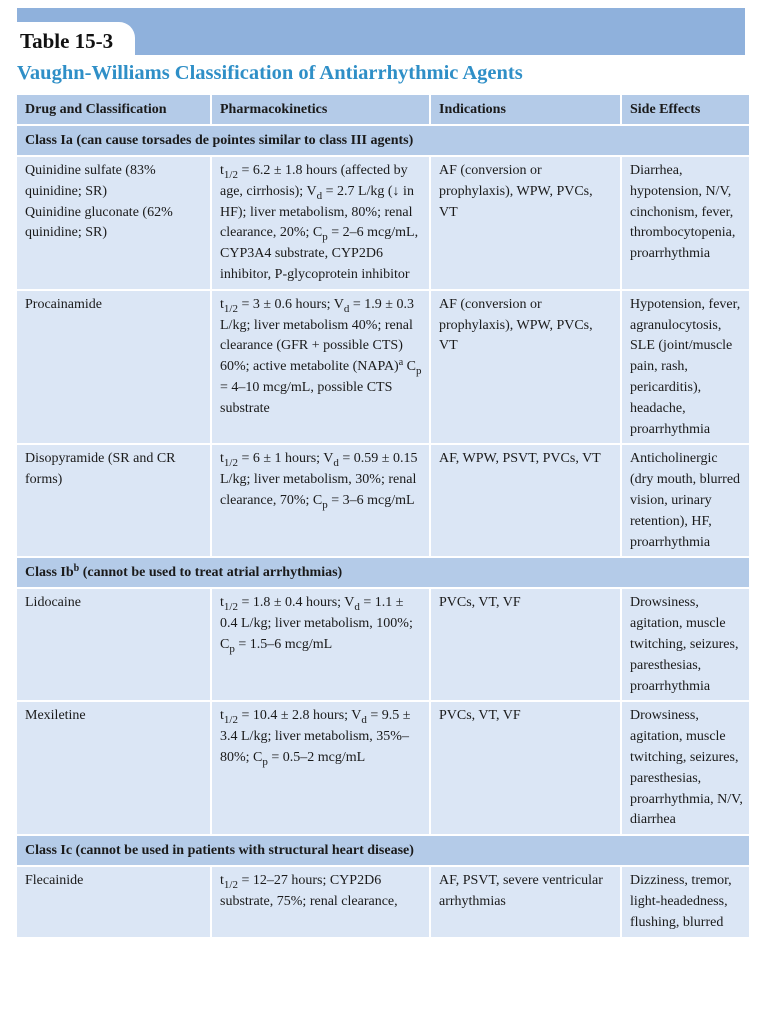 This screenshot has width=757, height=1024. I want to click on indications-cell: AF, PSVT, severe ventricular arrhythmias, so click(525, 902).